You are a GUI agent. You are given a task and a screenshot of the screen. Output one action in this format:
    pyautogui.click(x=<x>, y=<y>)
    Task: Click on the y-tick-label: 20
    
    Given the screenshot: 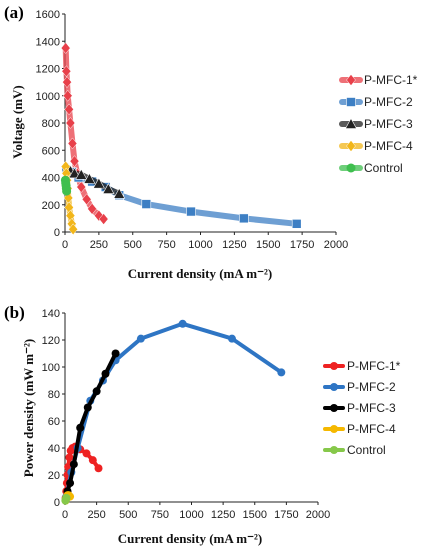 What is the action you would take?
    pyautogui.click(x=54, y=476)
    